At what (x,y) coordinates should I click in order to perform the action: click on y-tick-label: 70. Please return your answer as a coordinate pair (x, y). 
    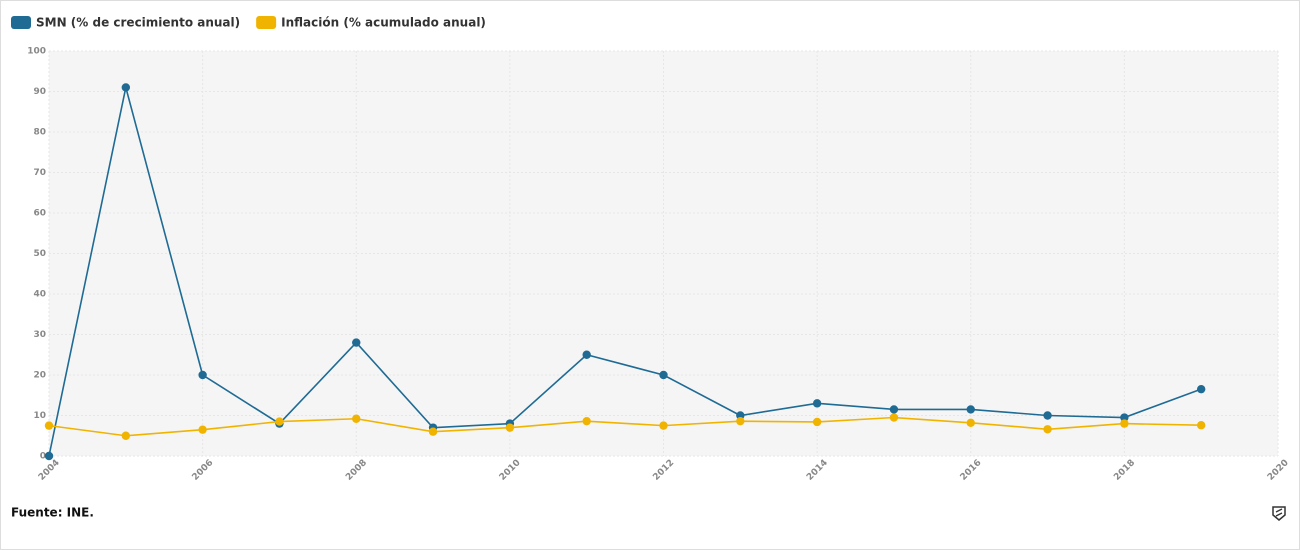
    Looking at the image, I should click on (39, 173).